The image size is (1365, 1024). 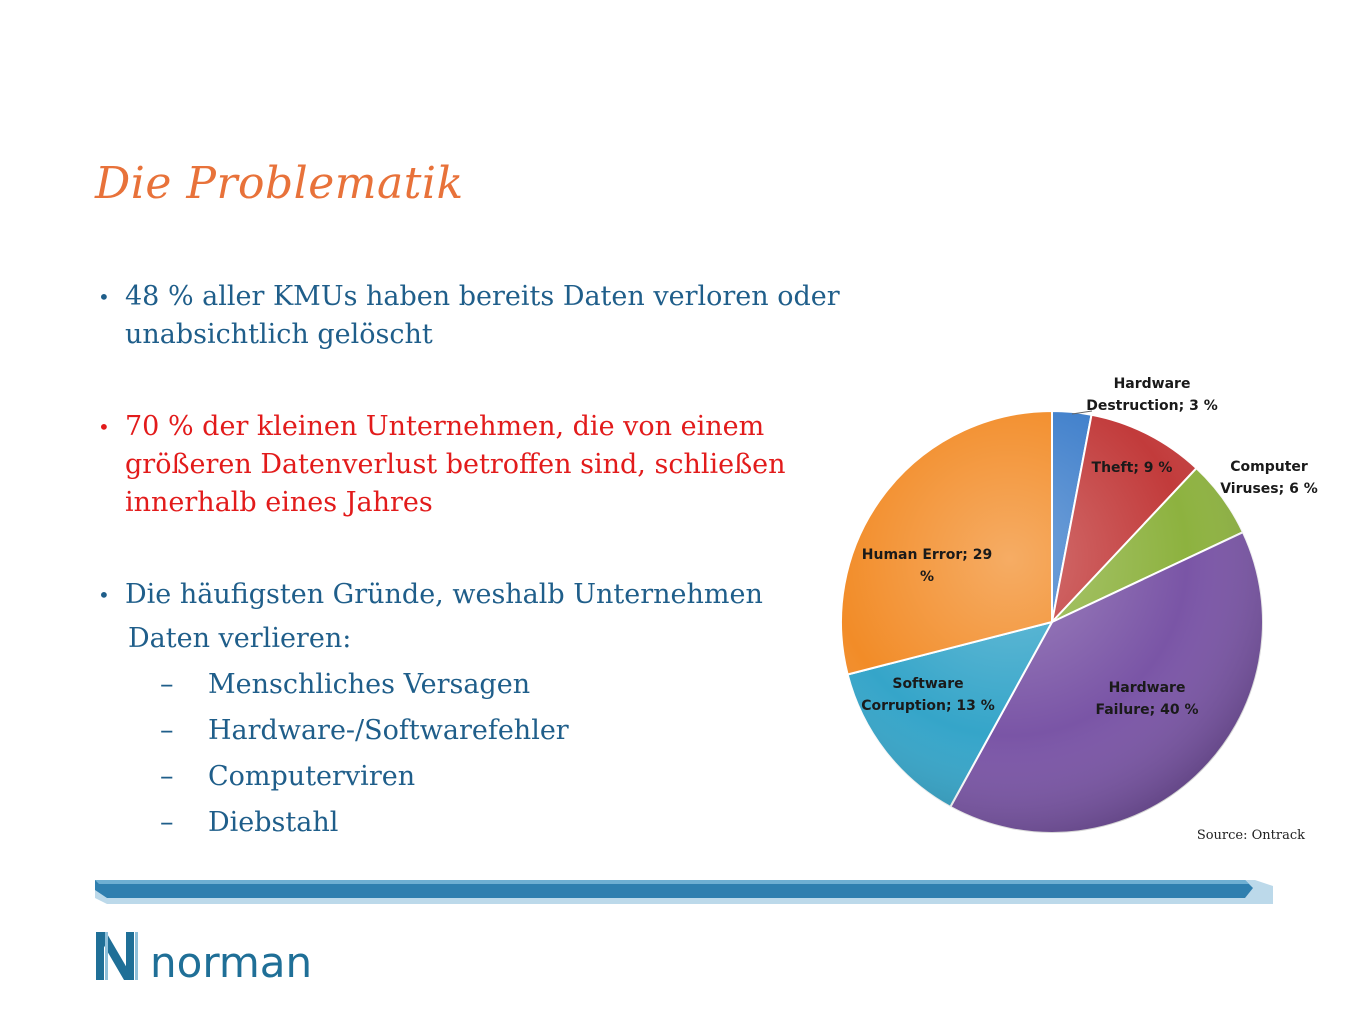 What do you see at coordinates (240, 638) in the screenshot?
I see `bullet-continuation: Daten verlieren:` at bounding box center [240, 638].